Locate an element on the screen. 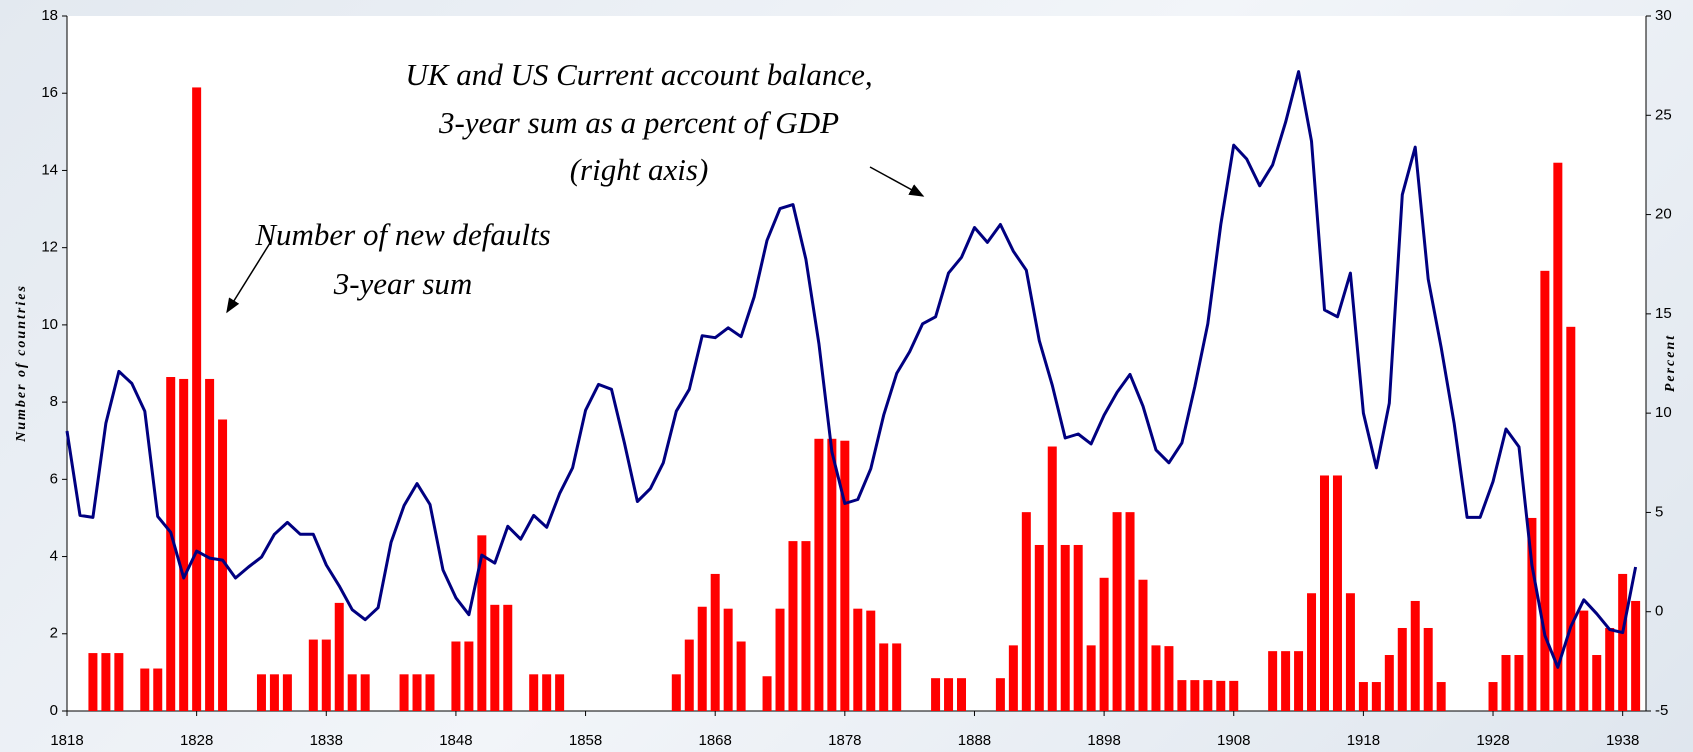  y2-tick-label: 5 is located at coordinates (1659, 511).